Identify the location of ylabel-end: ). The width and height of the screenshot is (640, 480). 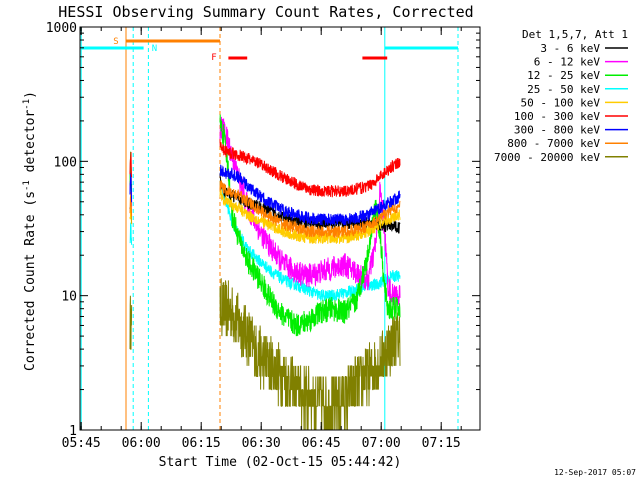
(30, 95).